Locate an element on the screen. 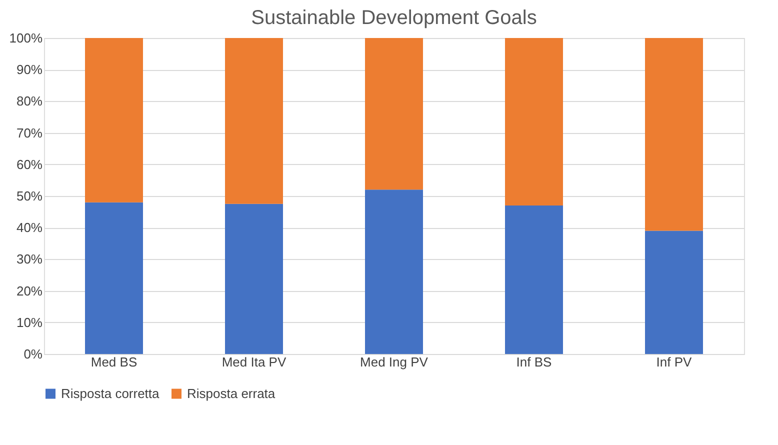  x-tick-label: Inf PV is located at coordinates (674, 362).